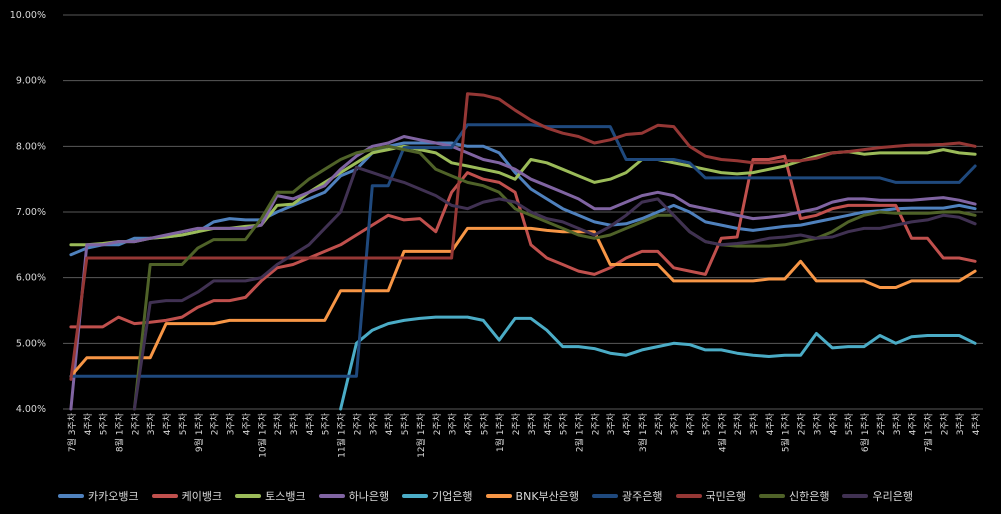  What do you see at coordinates (725, 496) in the screenshot?
I see `legend-label: 국민은행` at bounding box center [725, 496].